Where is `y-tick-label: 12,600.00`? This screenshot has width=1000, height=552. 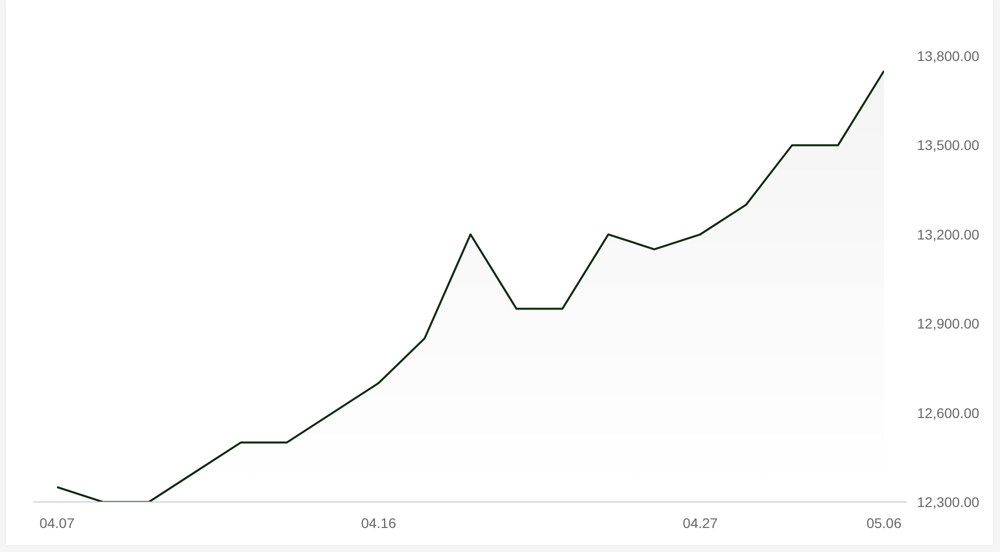 y-tick-label: 12,600.00 is located at coordinates (948, 412).